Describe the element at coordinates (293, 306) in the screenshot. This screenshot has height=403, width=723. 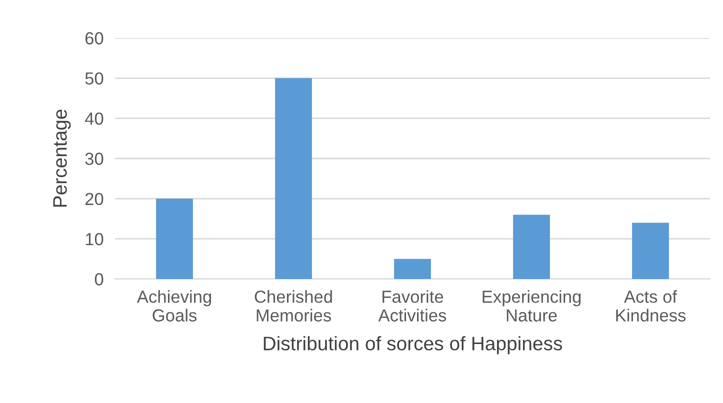
I see `x-tick-label: Cherished Memories` at that location.